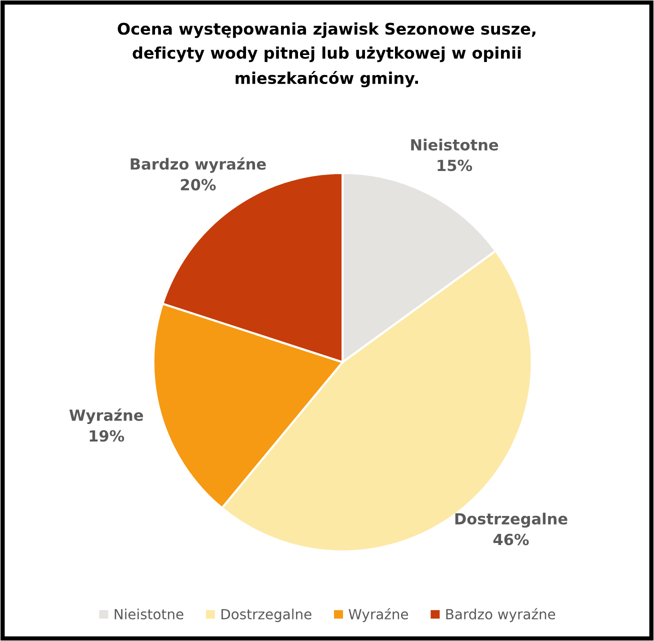 This screenshot has height=641, width=654. I want to click on legend-label: Dostrzegalne, so click(267, 615).